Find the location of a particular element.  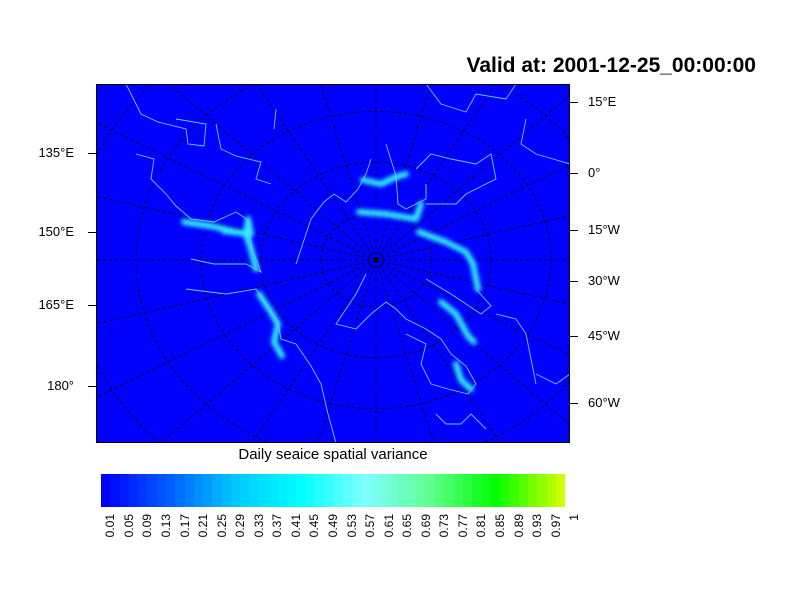

parallel-line is located at coordinates (376, 260).